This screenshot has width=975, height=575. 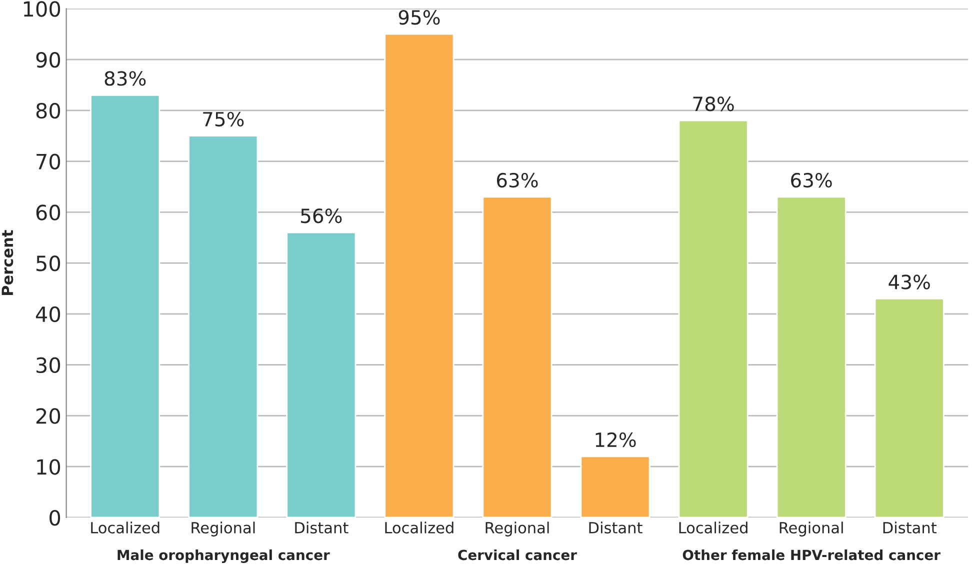 I want to click on data-label: 75%, so click(x=223, y=119).